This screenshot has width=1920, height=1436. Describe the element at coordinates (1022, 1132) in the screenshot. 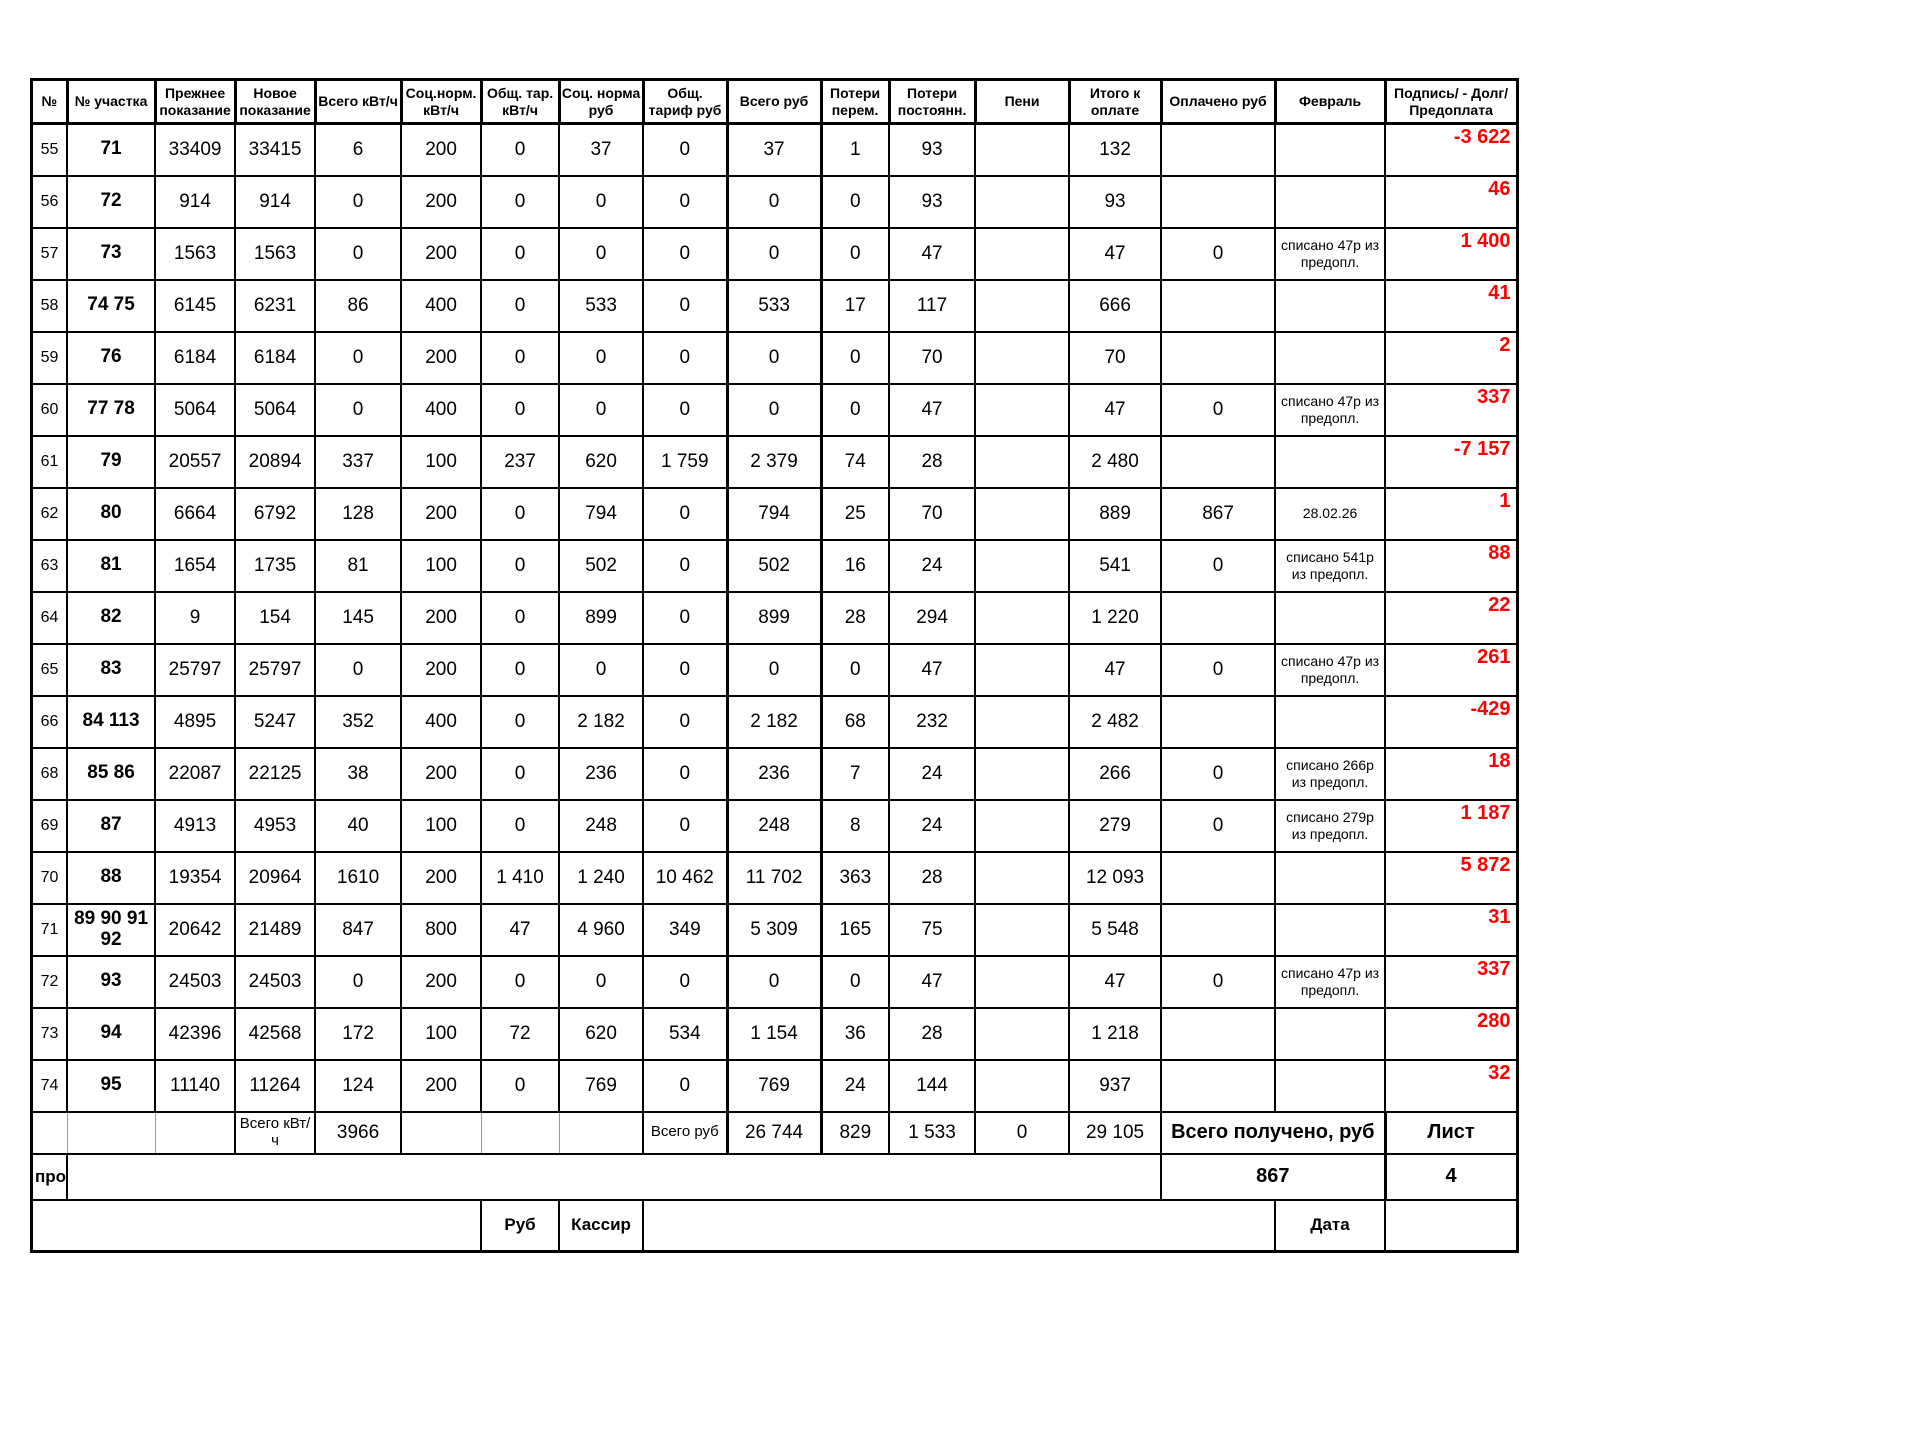

I see `totals-penalty: 0` at that location.